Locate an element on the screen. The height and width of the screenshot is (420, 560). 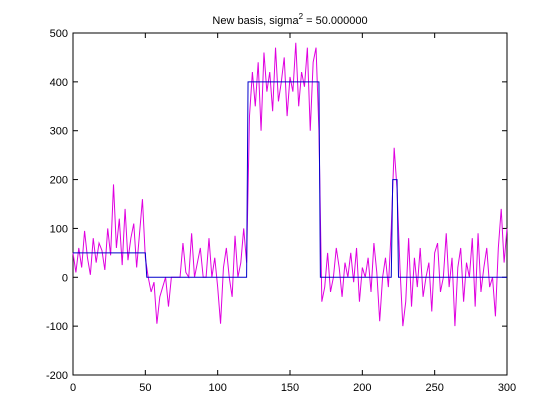
x-tick-label: 50 is located at coordinates (145, 388).